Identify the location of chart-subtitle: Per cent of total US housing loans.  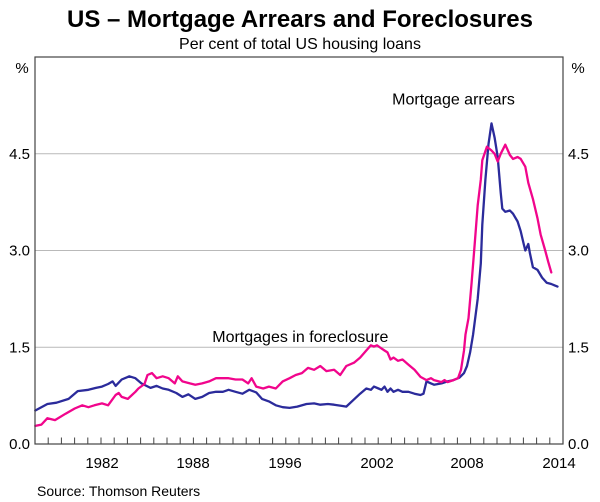
(300, 44).